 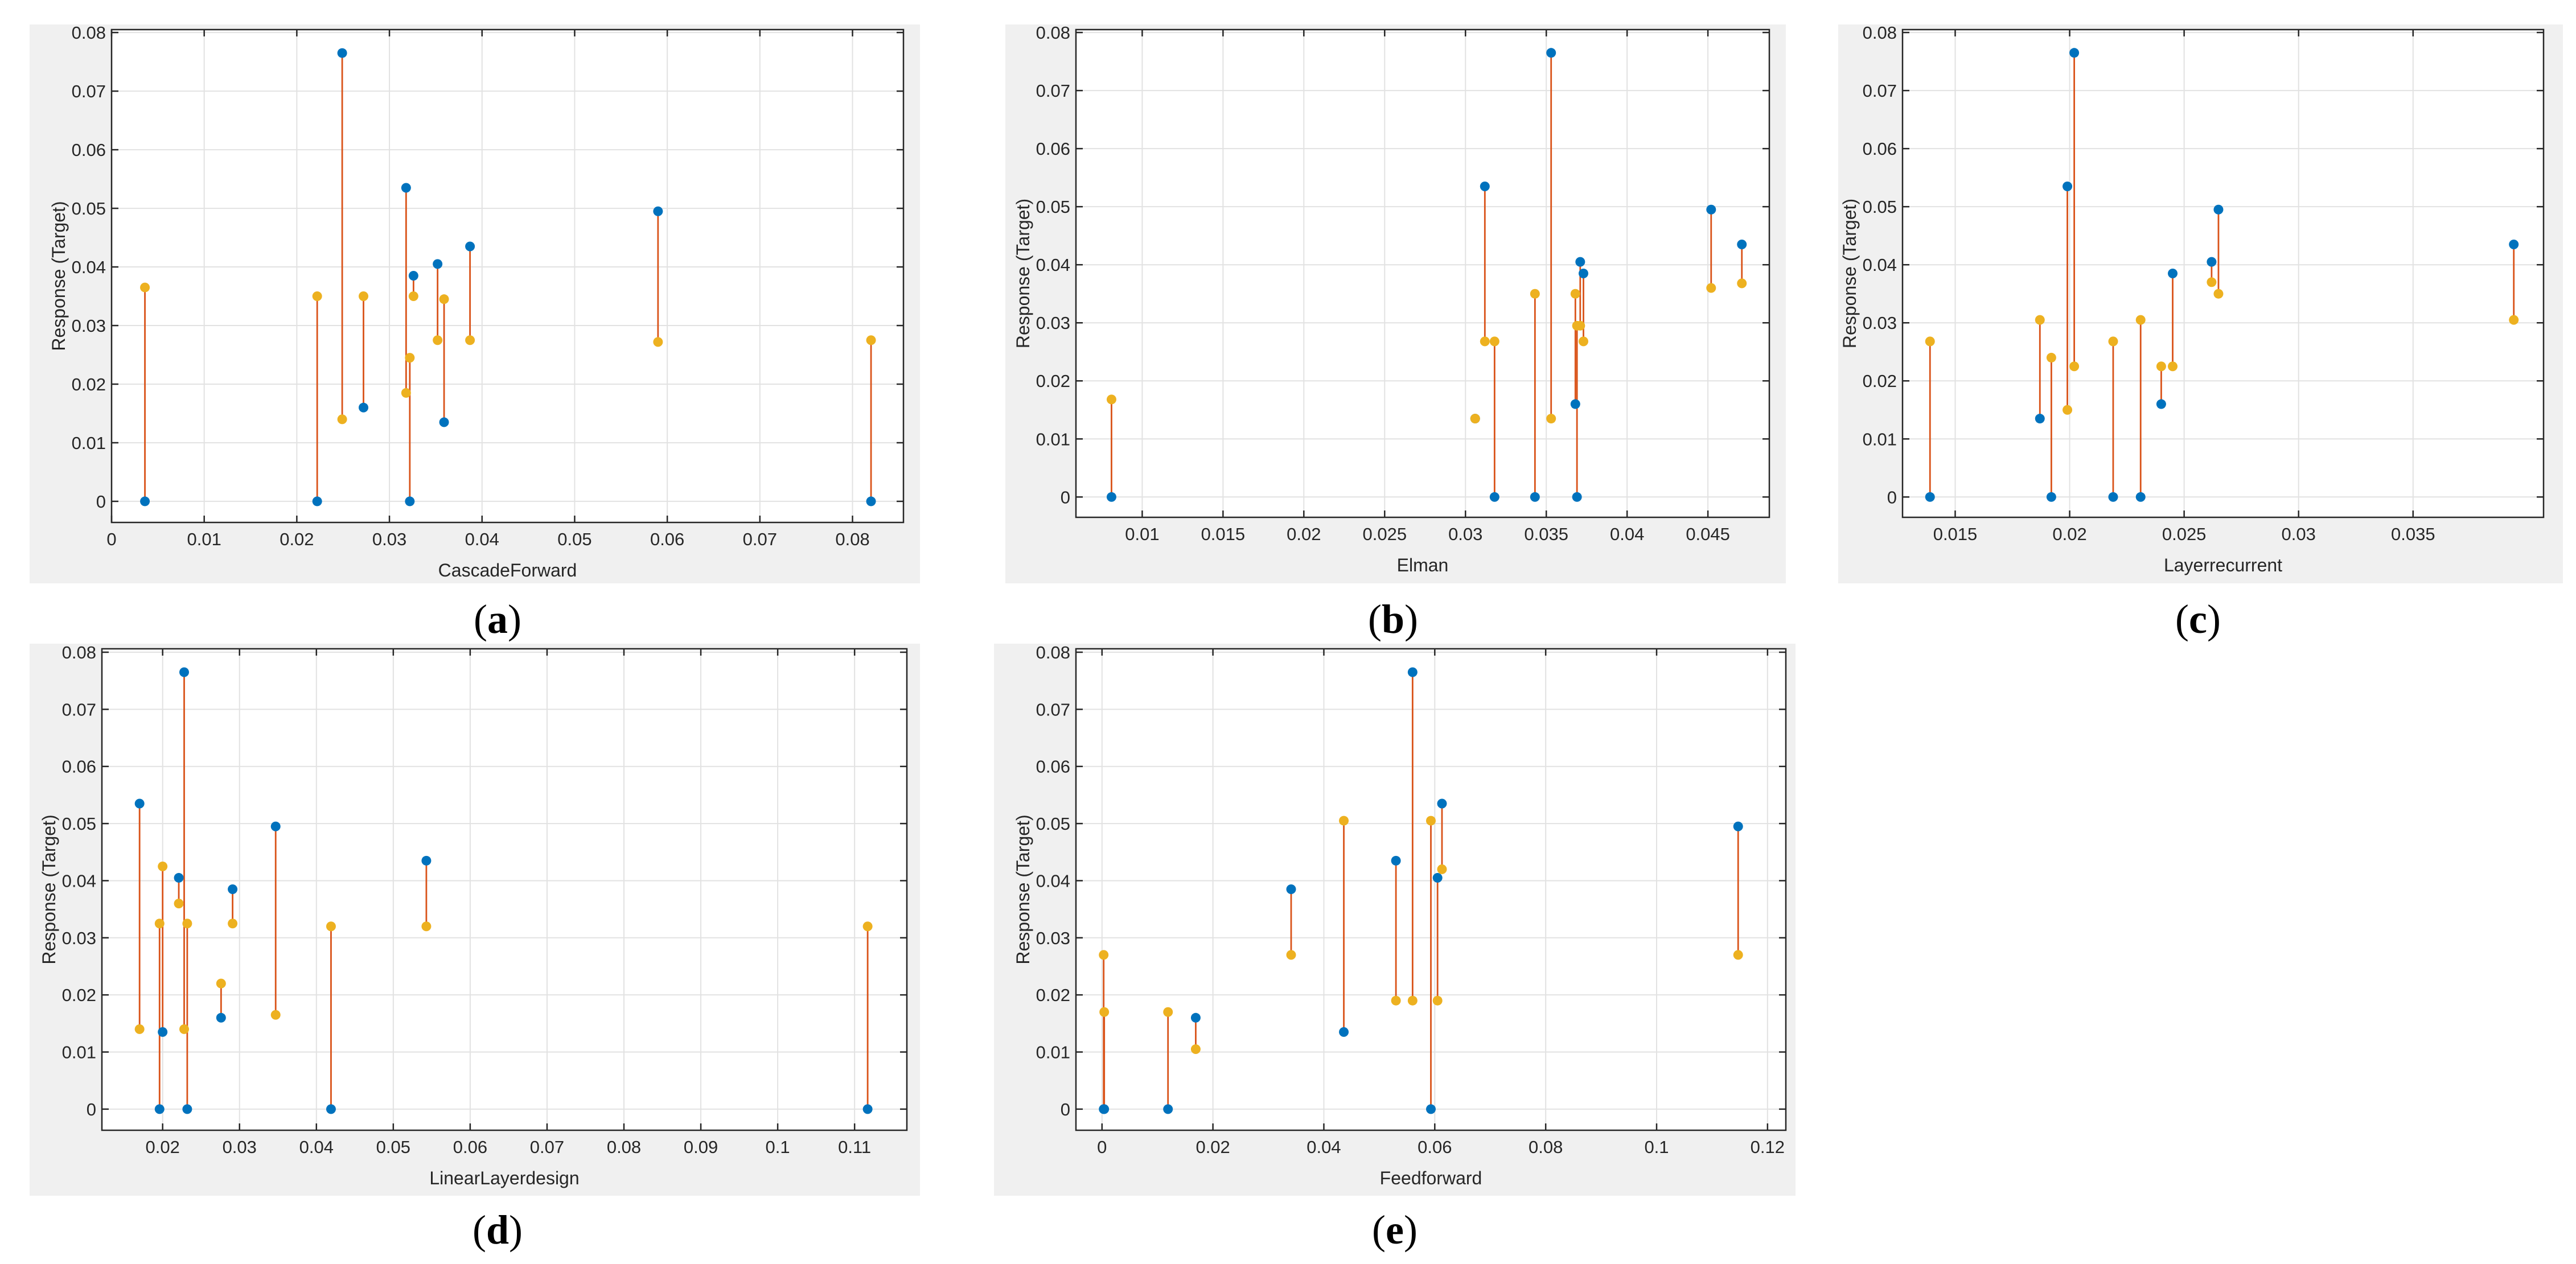 What do you see at coordinates (1393, 619) in the screenshot?
I see `subfigure-caption: (b)` at bounding box center [1393, 619].